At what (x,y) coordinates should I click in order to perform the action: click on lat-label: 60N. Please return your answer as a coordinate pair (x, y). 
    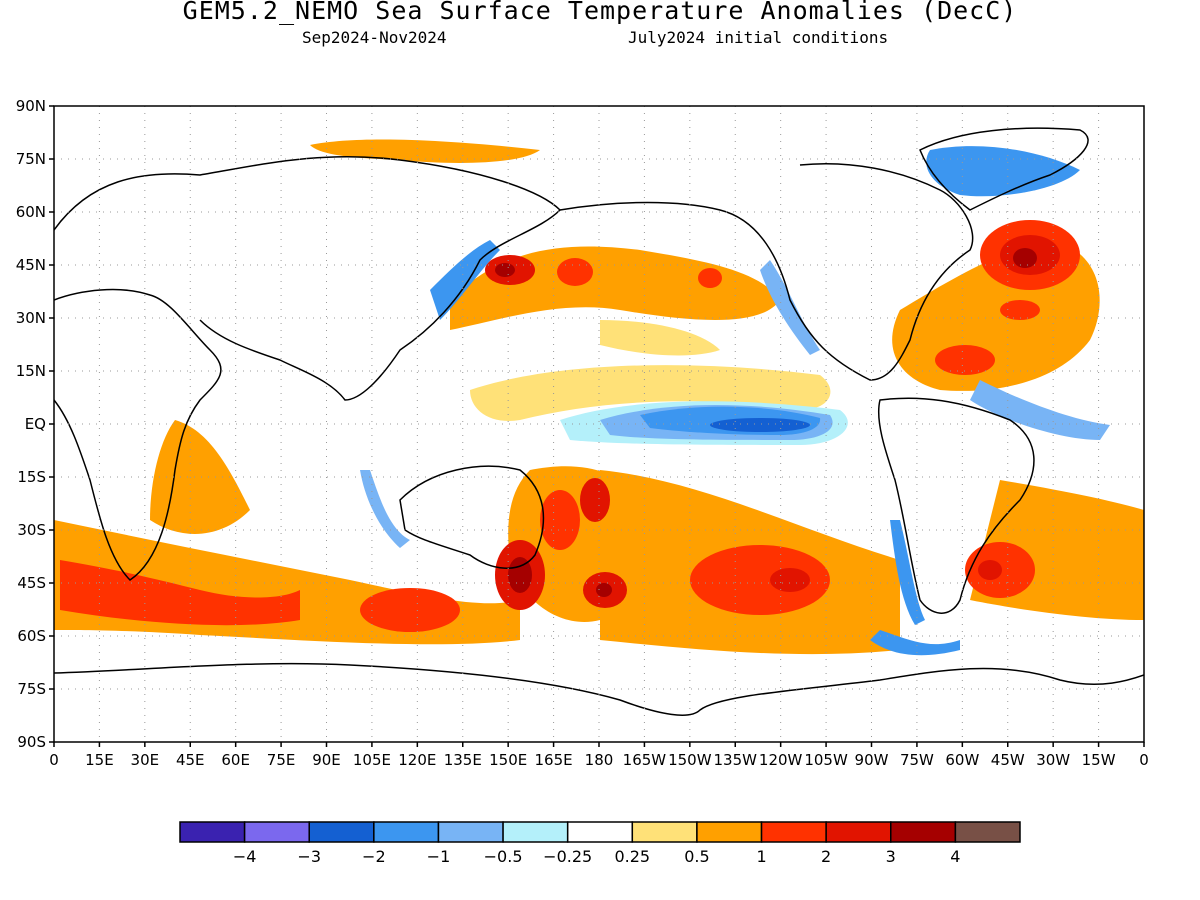
    Looking at the image, I should click on (31, 212).